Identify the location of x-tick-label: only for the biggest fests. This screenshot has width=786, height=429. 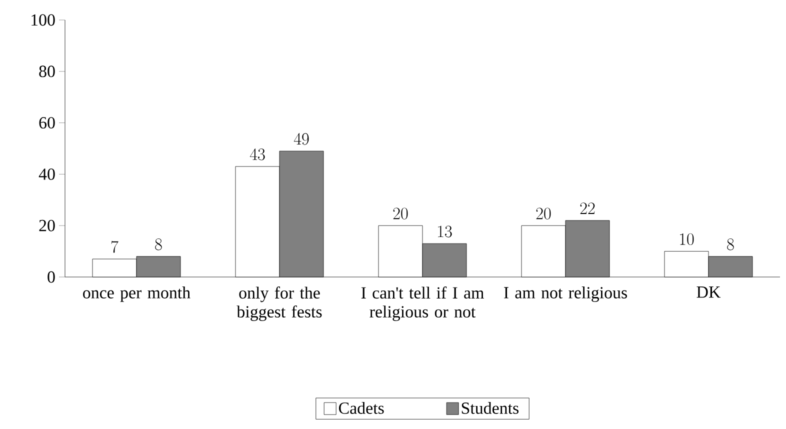
(279, 304).